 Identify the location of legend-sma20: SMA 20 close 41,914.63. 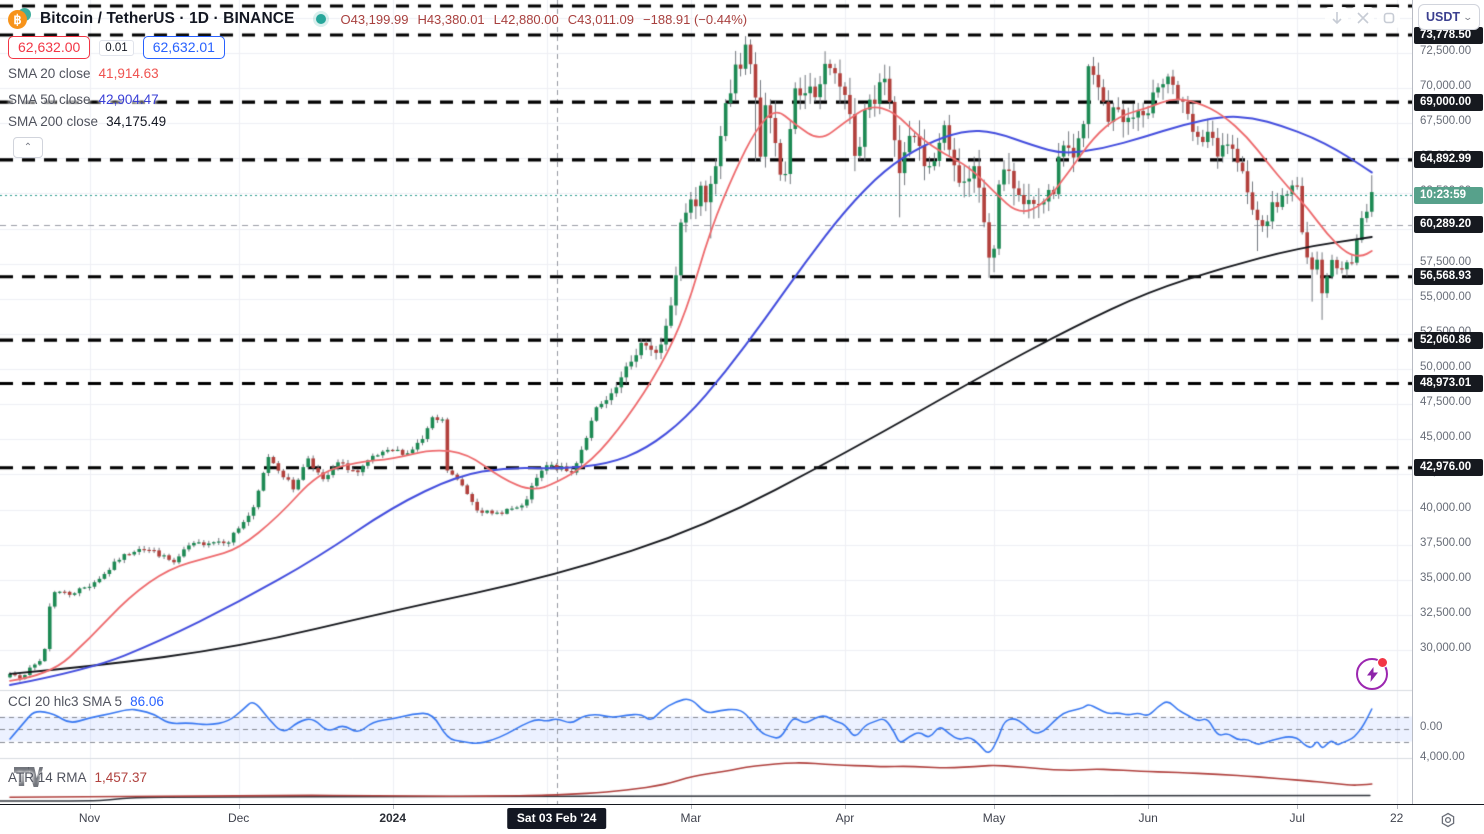
(83, 73).